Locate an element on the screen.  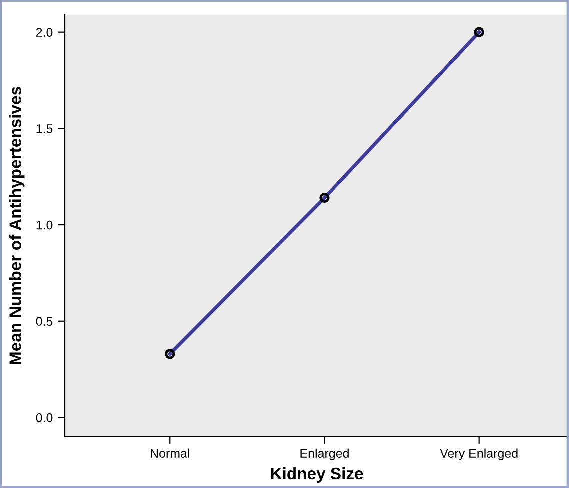
y-tick-label: 0.0 is located at coordinates (44, 418).